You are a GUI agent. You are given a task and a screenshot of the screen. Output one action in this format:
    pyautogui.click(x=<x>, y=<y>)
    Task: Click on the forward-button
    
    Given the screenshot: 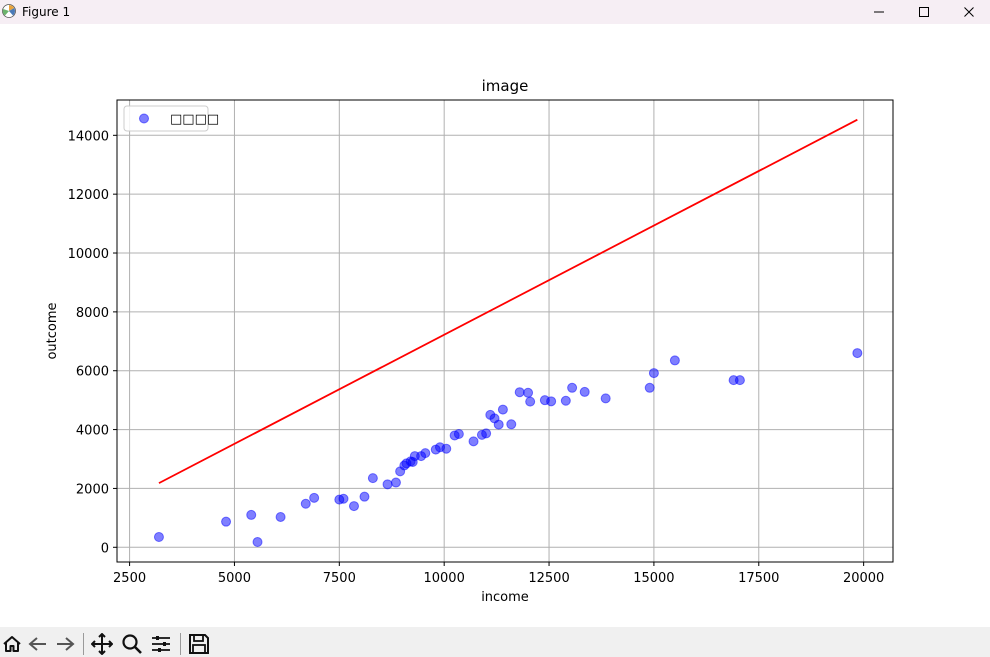 What is the action you would take?
    pyautogui.click(x=65, y=644)
    